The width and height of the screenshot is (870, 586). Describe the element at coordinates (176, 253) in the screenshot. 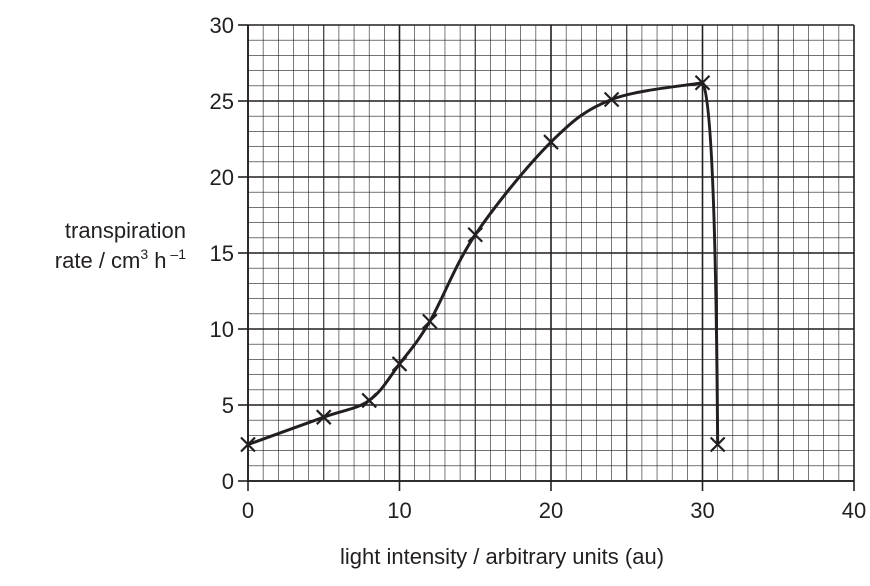

I see `y-axis-label-sup-minus1: –1` at that location.